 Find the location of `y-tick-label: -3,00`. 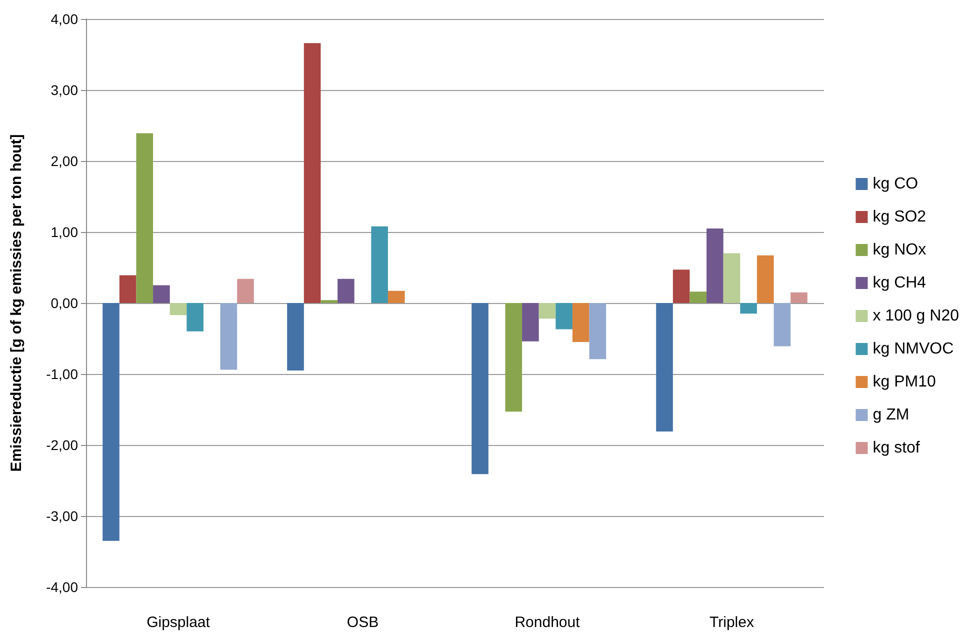

y-tick-label: -3,00 is located at coordinates (62, 516).